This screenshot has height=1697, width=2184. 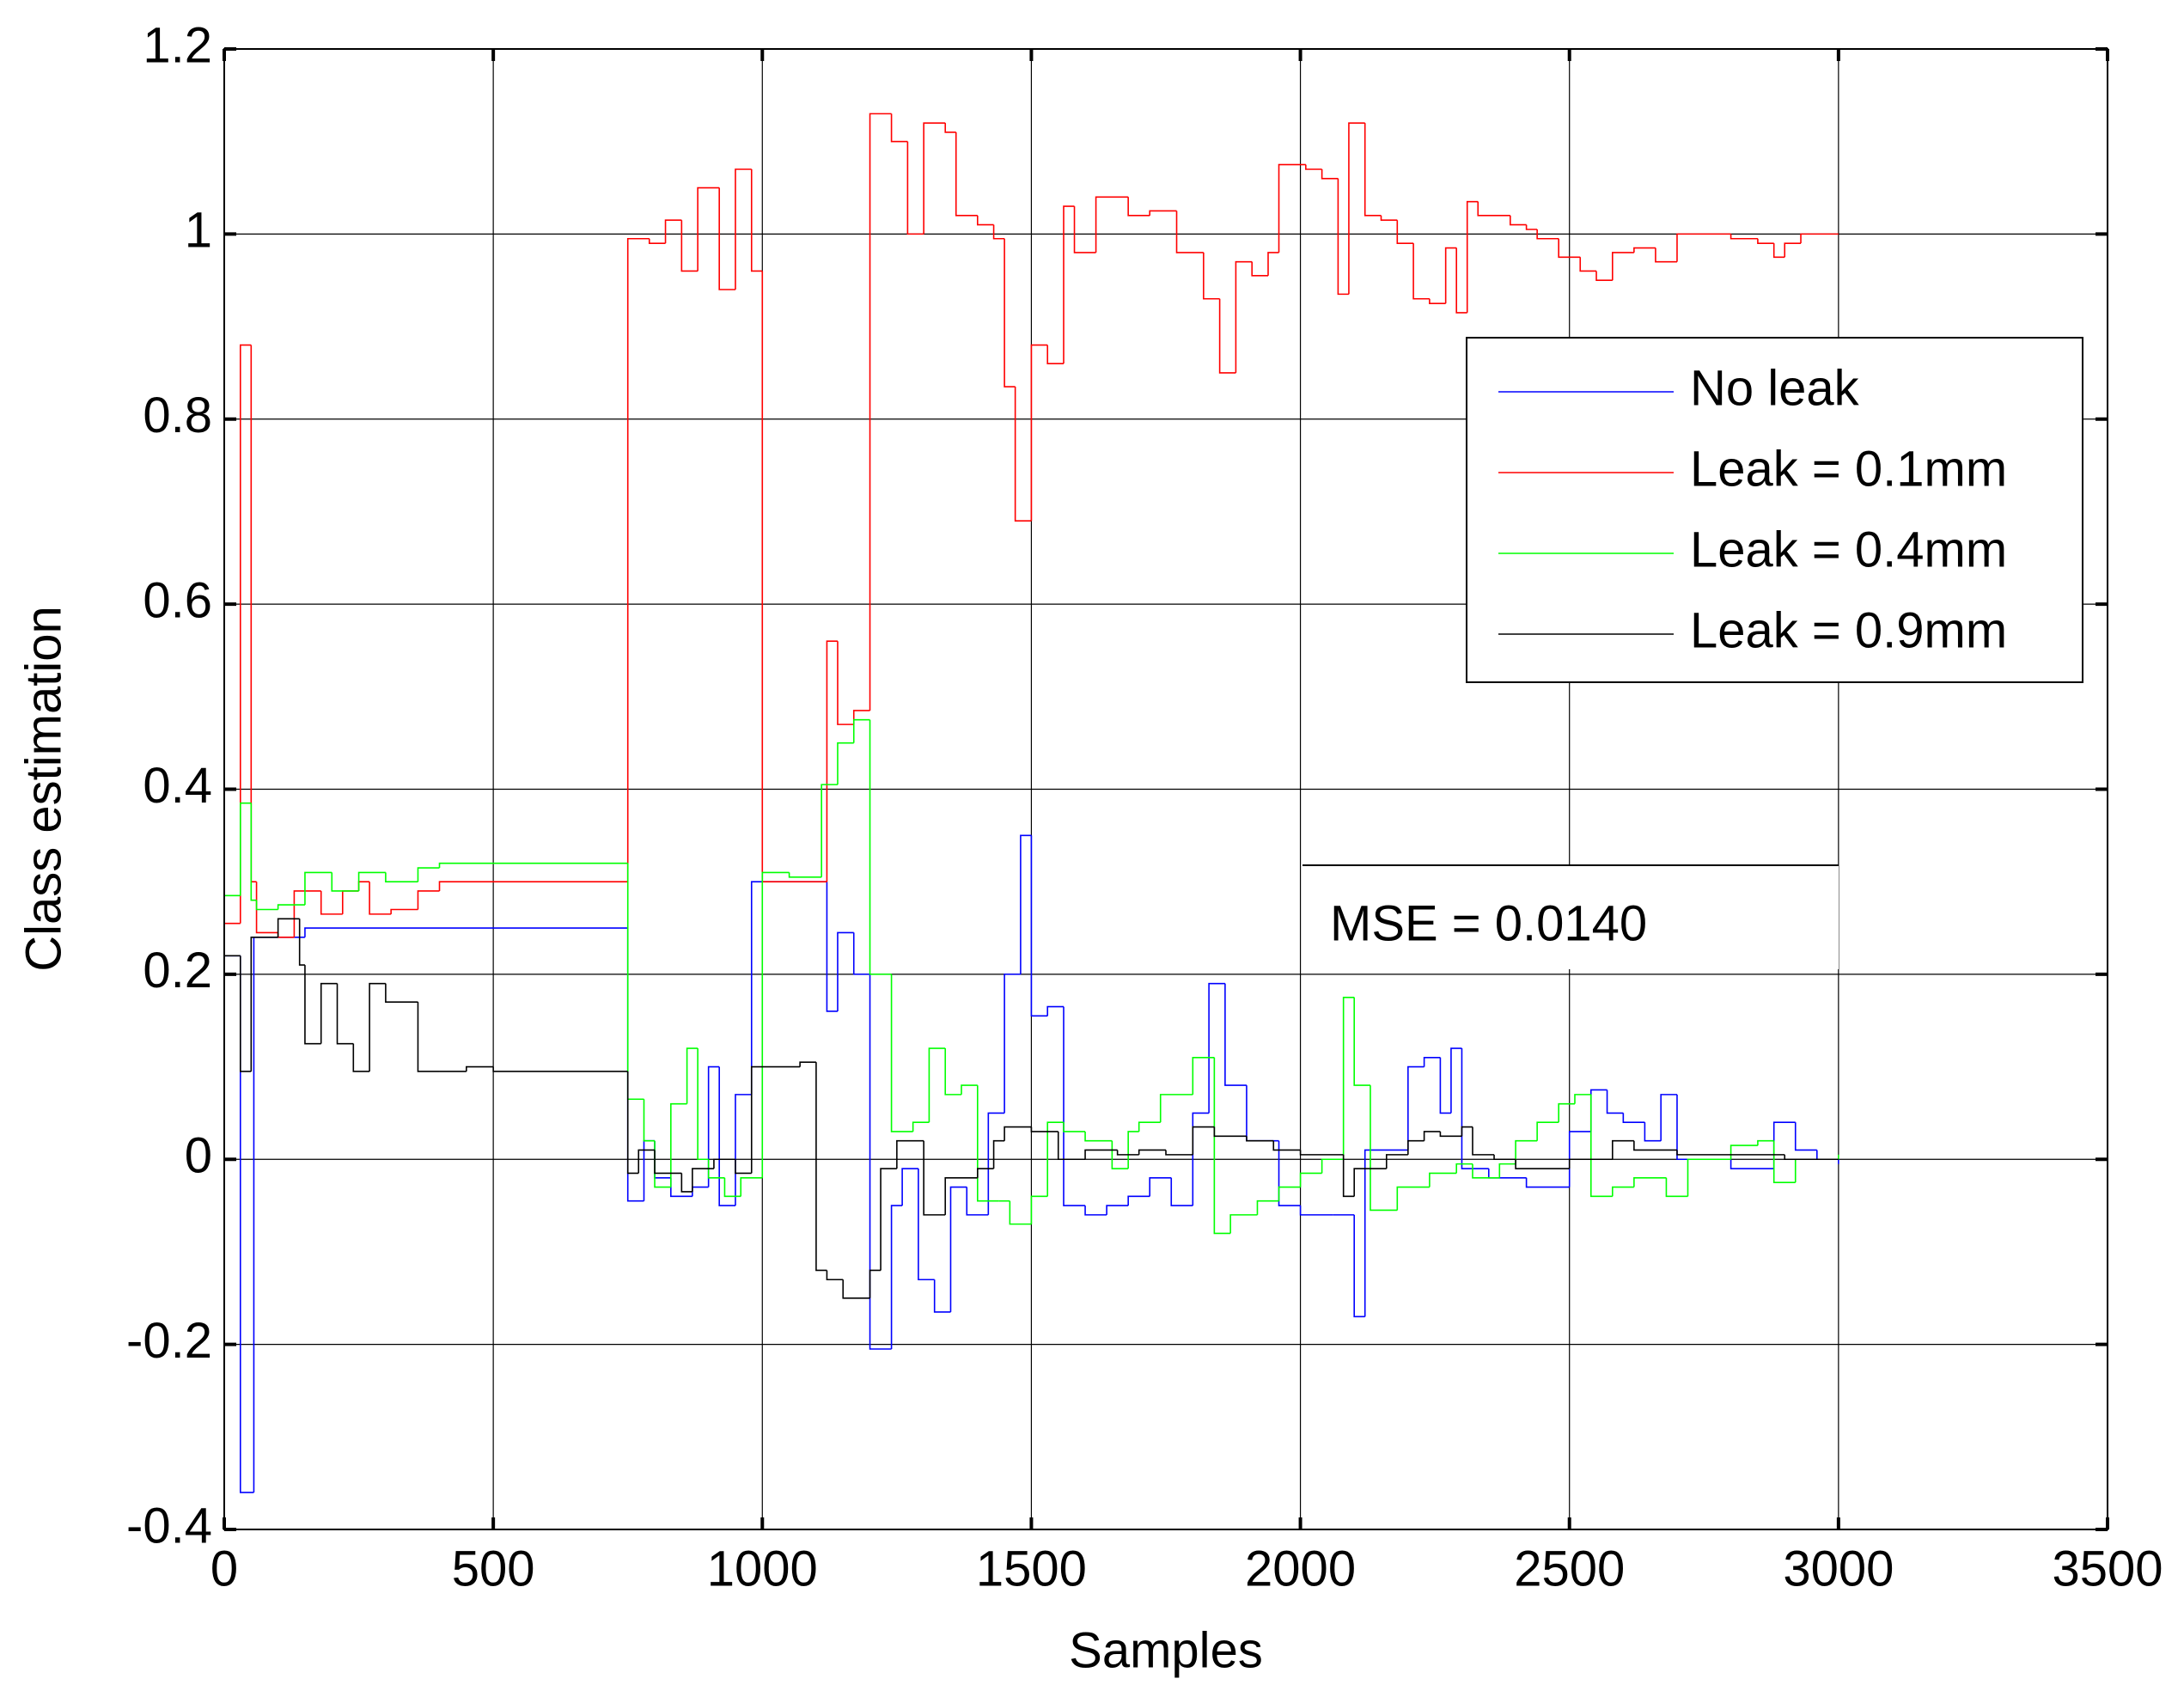 What do you see at coordinates (1569, 1569) in the screenshot?
I see `x-tick-label: 2500` at bounding box center [1569, 1569].